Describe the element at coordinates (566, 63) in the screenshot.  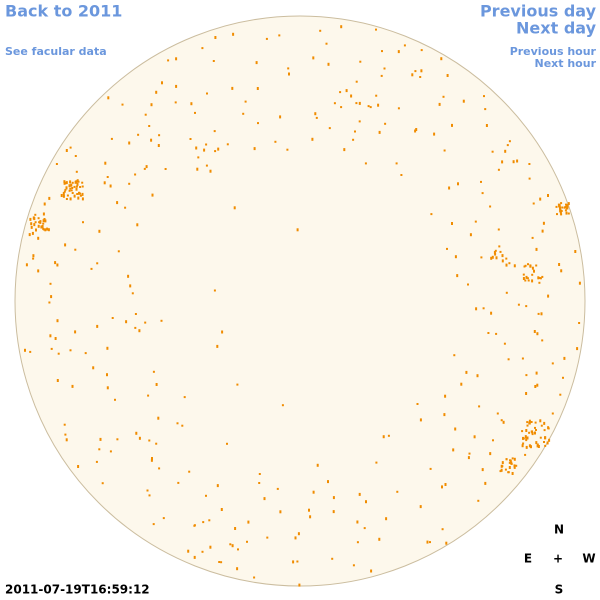
I see `next-hour-link: Next hour` at that location.